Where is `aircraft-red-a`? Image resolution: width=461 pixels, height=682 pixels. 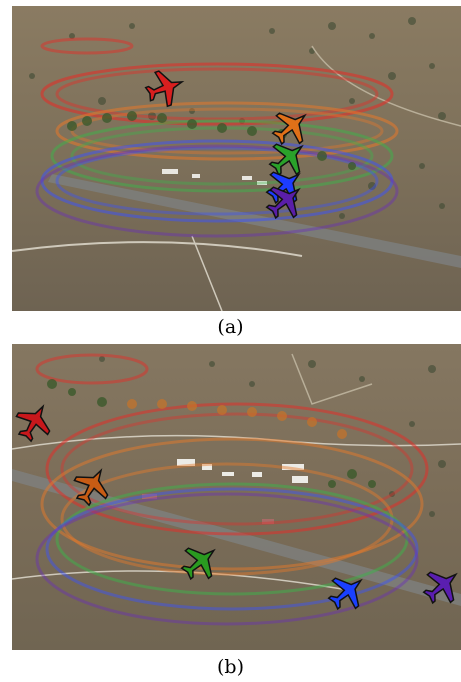 aircraft-red-a is located at coordinates (164, 89).